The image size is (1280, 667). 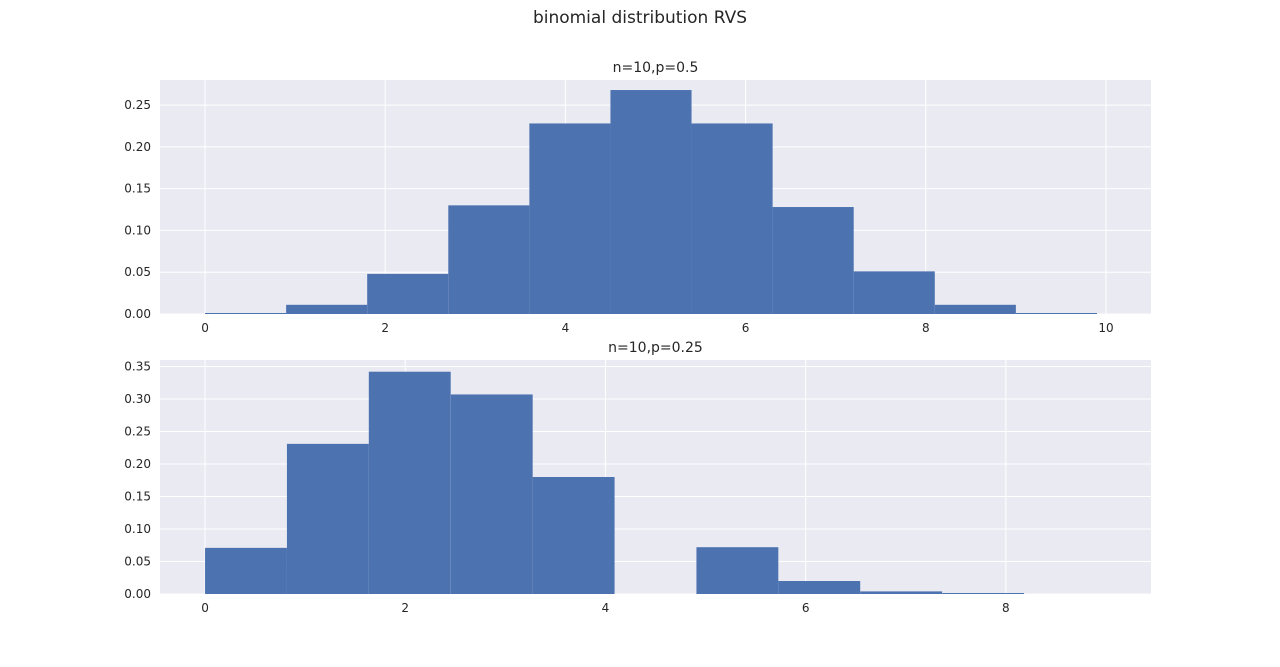 I want to click on y-tick-label: 0.30, so click(x=137, y=399).